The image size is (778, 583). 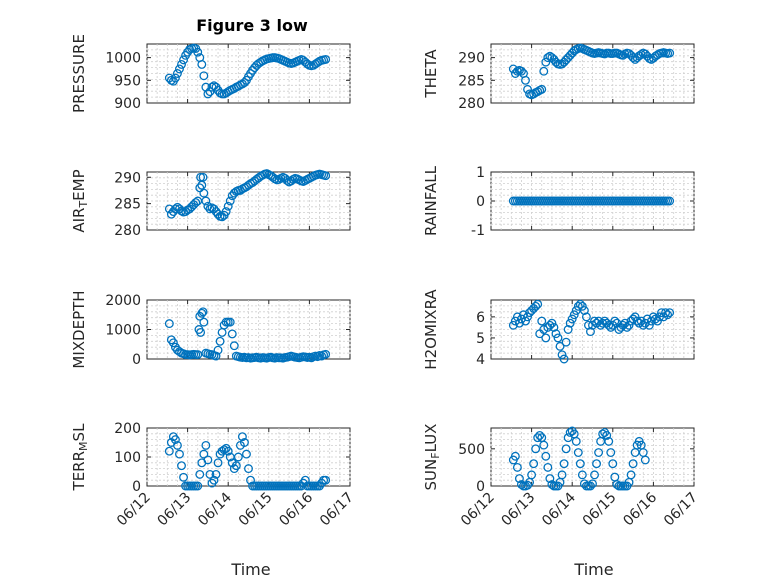 I want to click on x-tick-label: 06/16, so click(x=296, y=509).